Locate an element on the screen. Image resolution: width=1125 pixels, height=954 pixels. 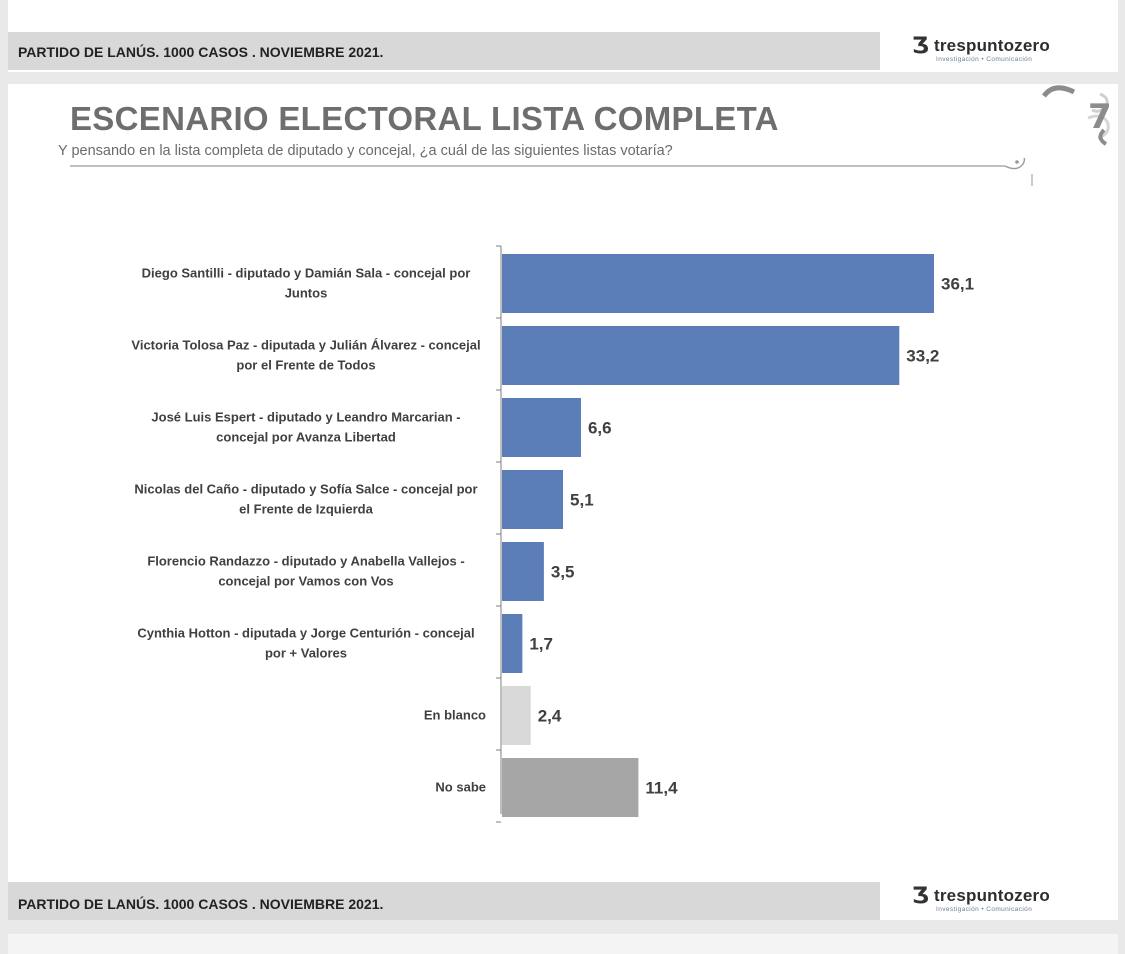
category-label-line: el Frente de Izquierda is located at coordinates (306, 509).